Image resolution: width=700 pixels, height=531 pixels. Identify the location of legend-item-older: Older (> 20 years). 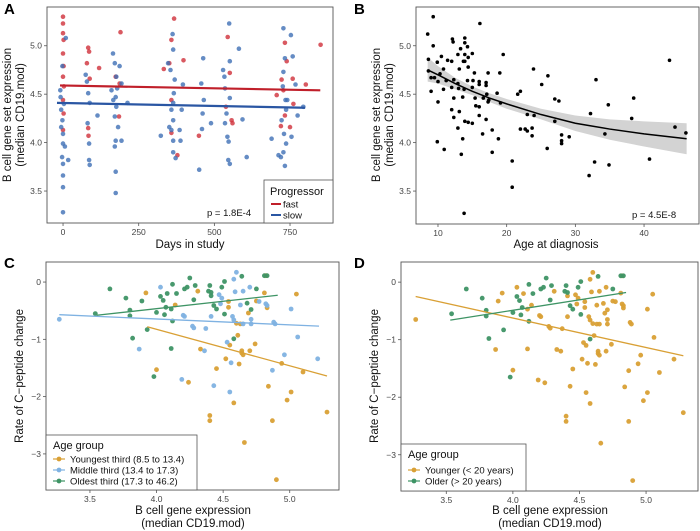
(455, 482).